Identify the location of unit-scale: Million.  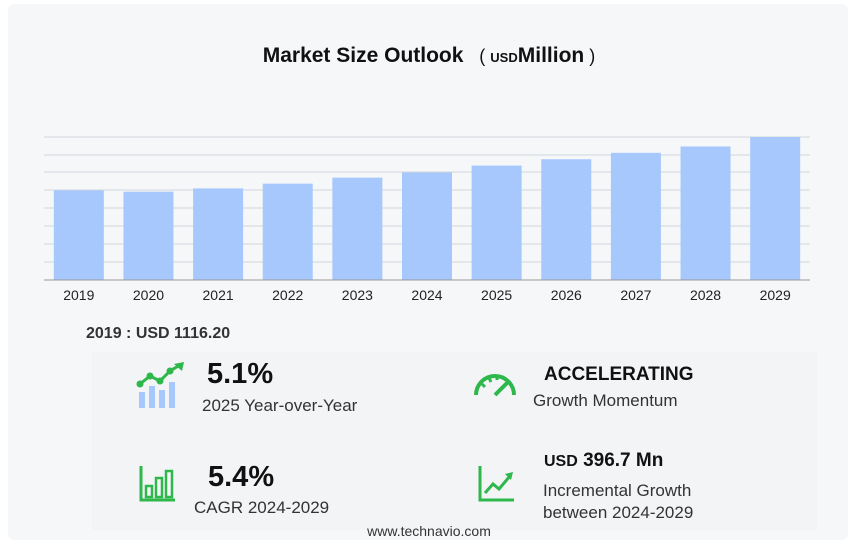
(551, 55).